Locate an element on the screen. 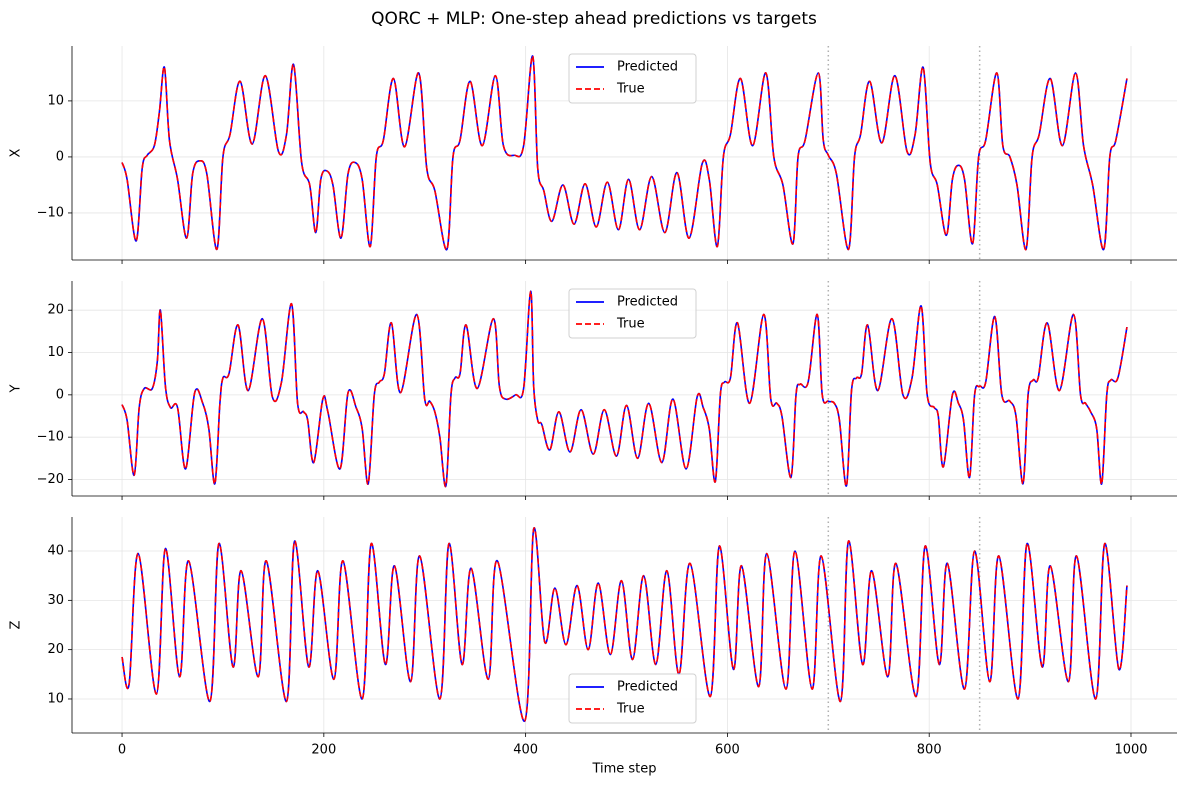 This screenshot has width=1187, height=791. x-tick-label: 400 is located at coordinates (525, 750).